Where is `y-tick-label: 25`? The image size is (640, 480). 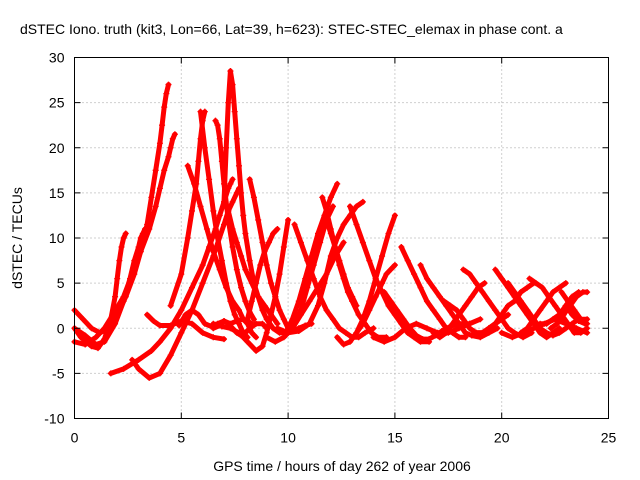
y-tick-label: 25 is located at coordinates (57, 103).